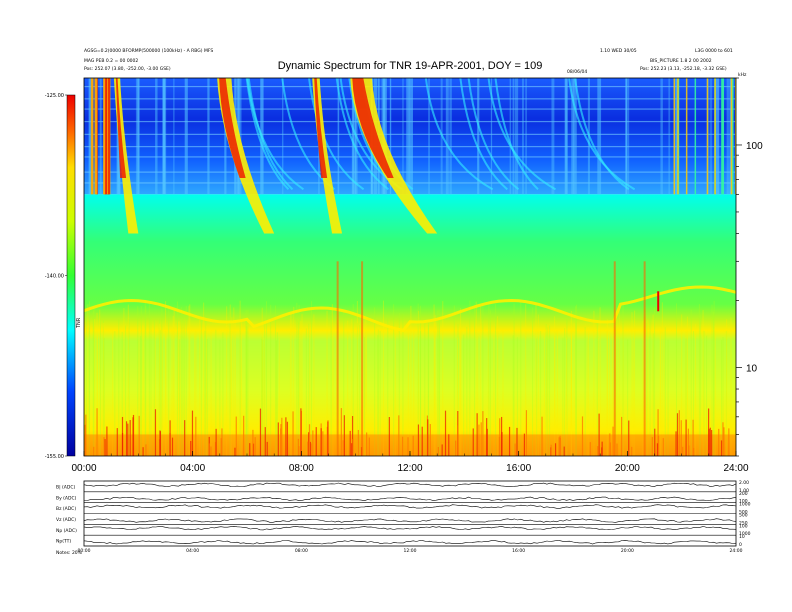 The image size is (792, 612). I want to click on x-tick-label: 04:00, so click(192, 468).